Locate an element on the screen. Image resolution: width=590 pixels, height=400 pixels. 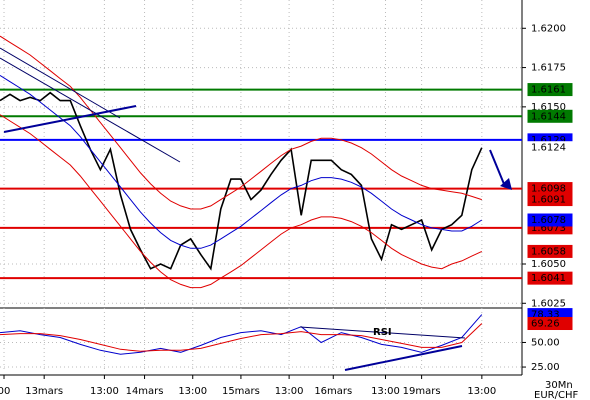
x-tick-label: 19mars is located at coordinates (422, 391).